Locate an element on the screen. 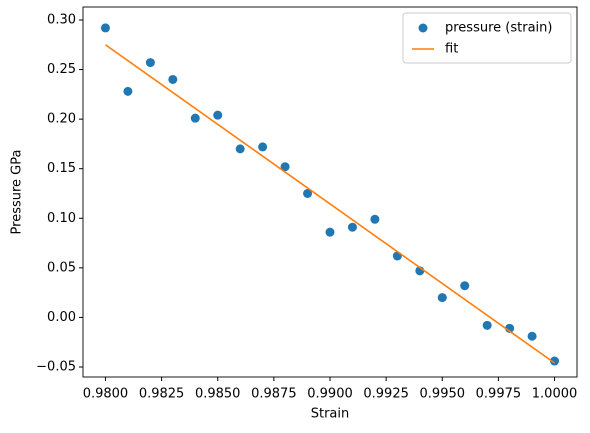  legend-box is located at coordinates (487, 38).